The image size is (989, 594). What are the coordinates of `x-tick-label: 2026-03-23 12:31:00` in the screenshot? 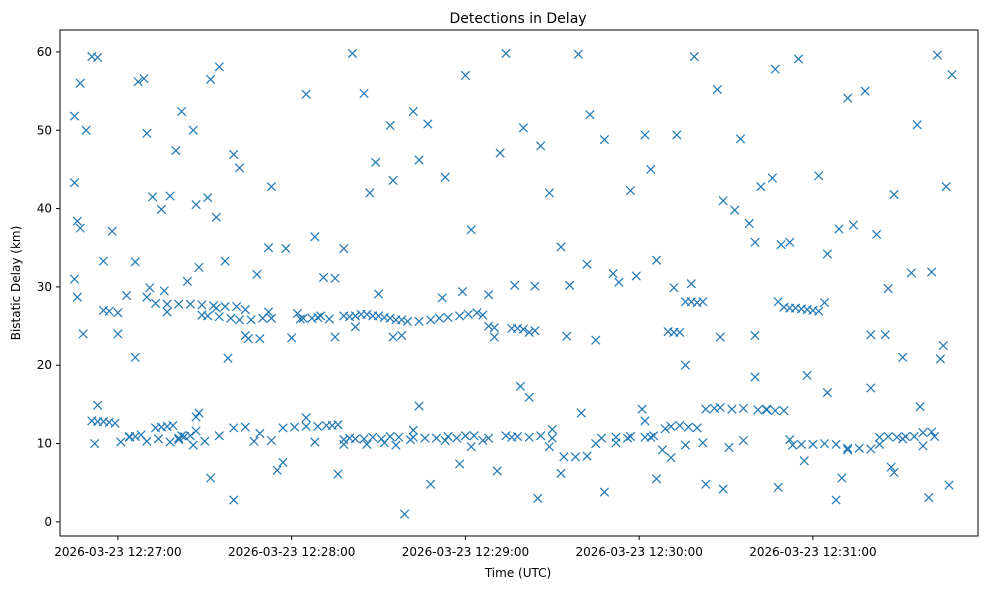 It's located at (812, 552).